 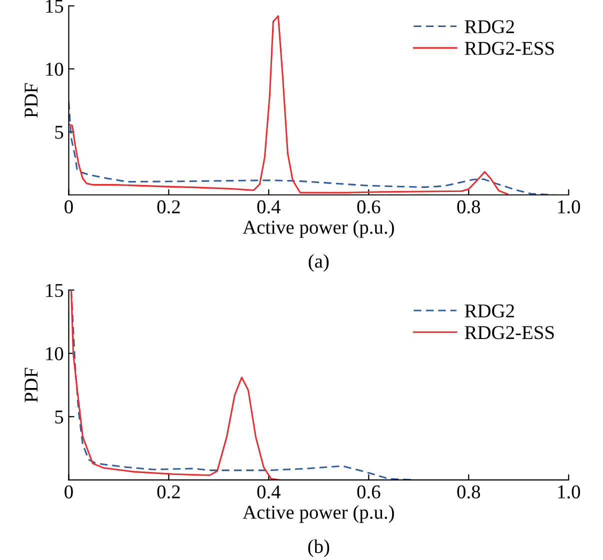 I want to click on text: (b), so click(x=319, y=548).